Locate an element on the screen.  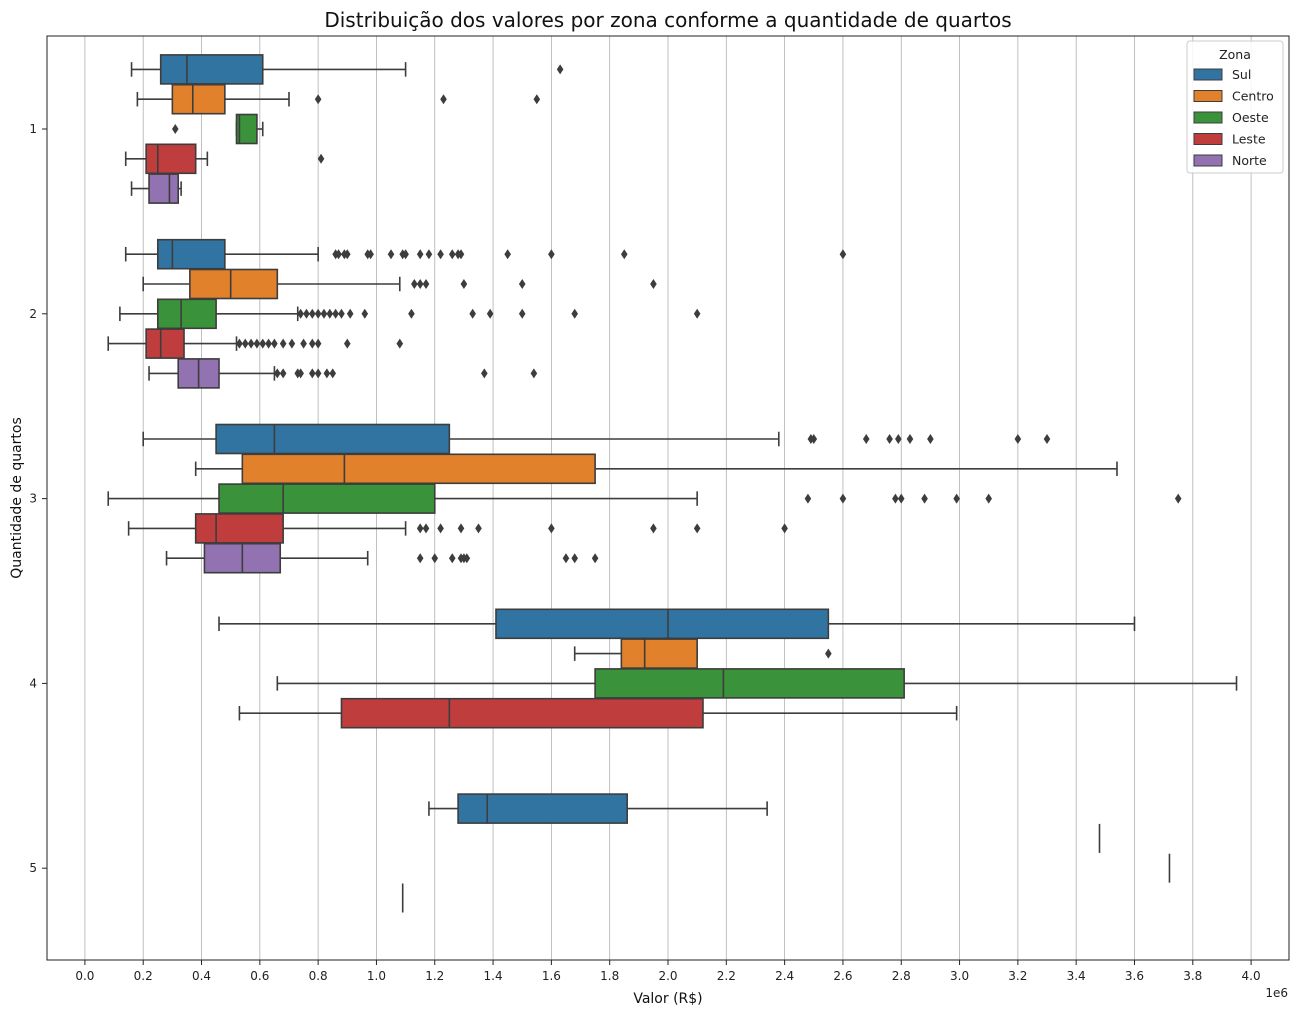
x-tick-label: 0.6 is located at coordinates (259, 976).